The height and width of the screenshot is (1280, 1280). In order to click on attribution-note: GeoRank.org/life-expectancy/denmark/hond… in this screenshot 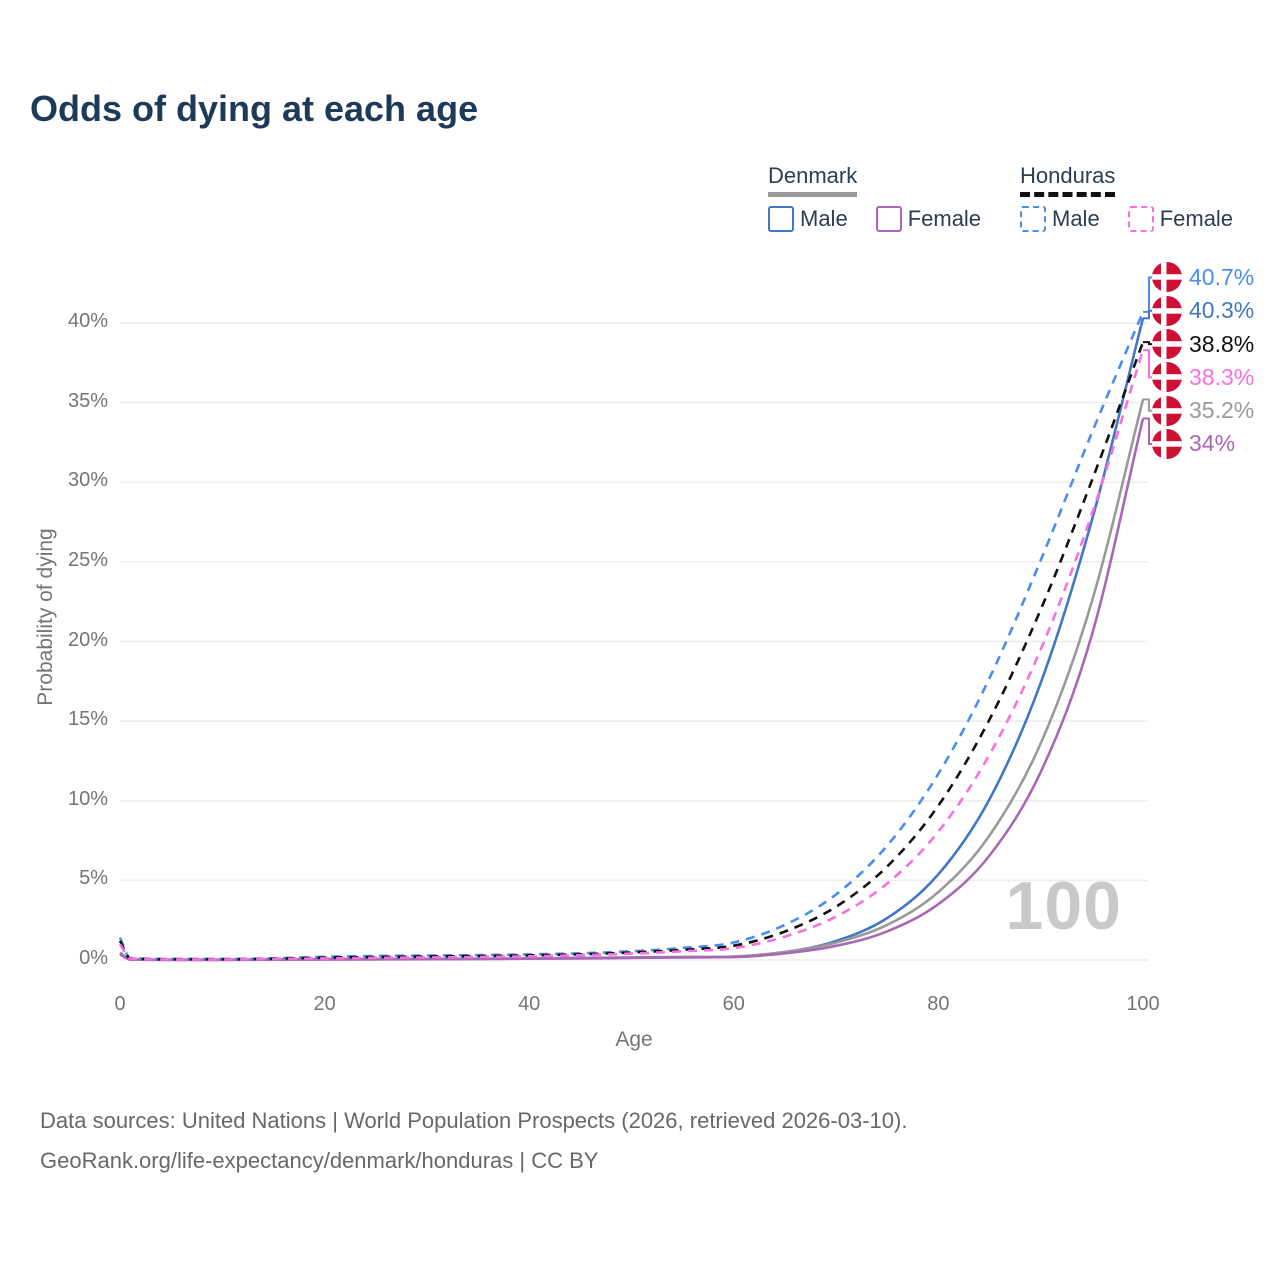, I will do `click(319, 1160)`.